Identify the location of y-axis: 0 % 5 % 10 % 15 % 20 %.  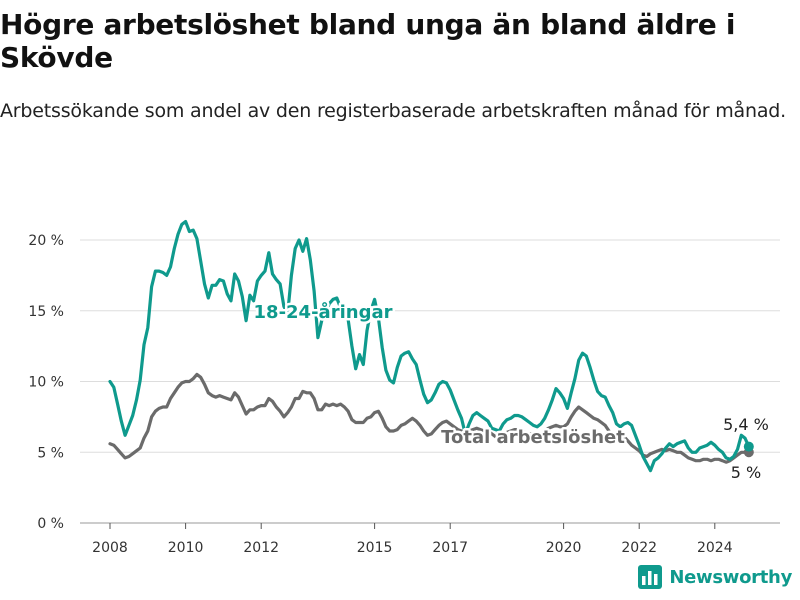
(46, 382).